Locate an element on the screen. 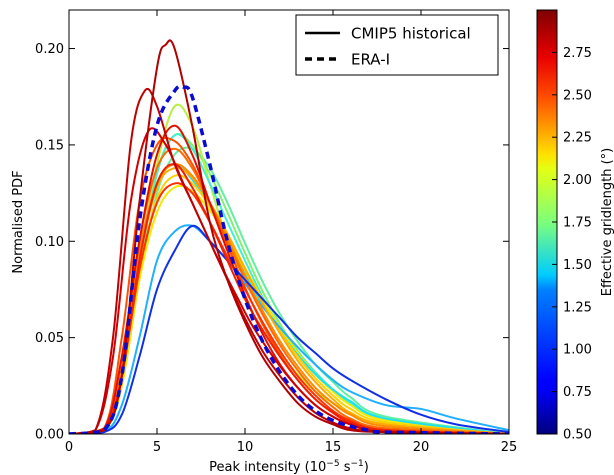 Image resolution: width=614 pixels, height=475 pixels. colorbar-tick-label: 2.00 is located at coordinates (577, 180).